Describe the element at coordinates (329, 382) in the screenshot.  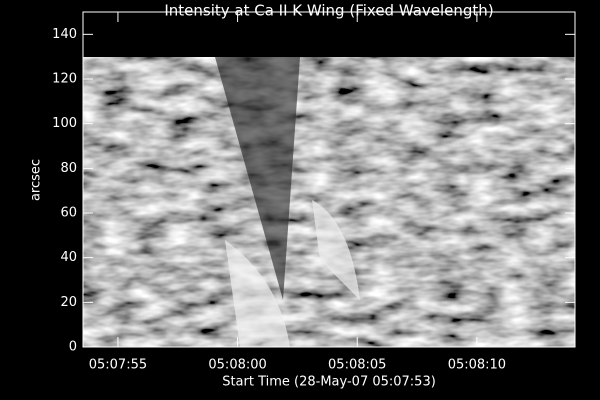
I see `x-axis-label: Start Time (28-May-07 05:07:53)` at that location.